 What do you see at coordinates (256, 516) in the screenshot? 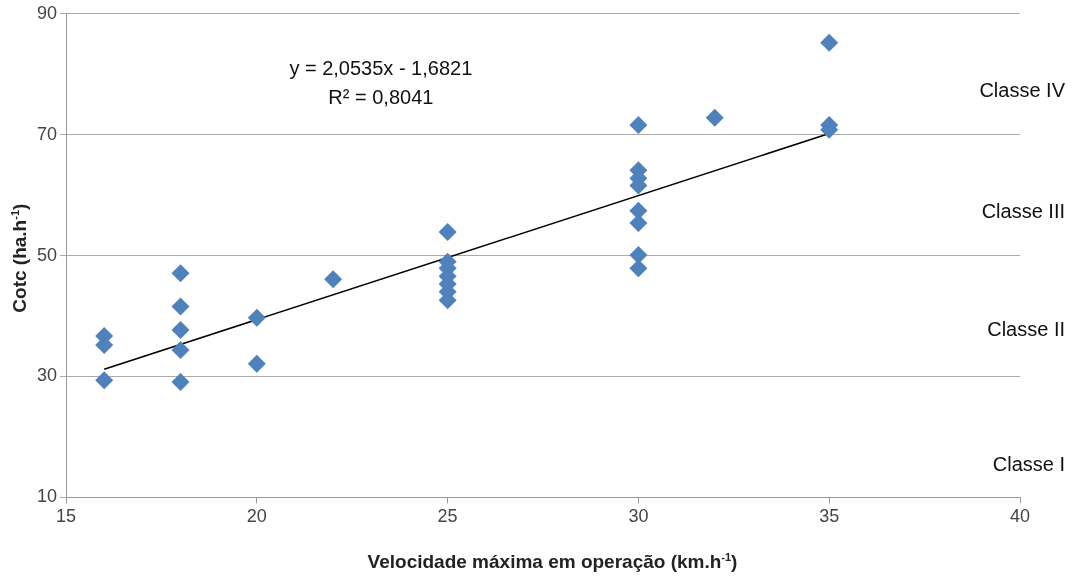
I see `x-tick-label: 20` at bounding box center [256, 516].